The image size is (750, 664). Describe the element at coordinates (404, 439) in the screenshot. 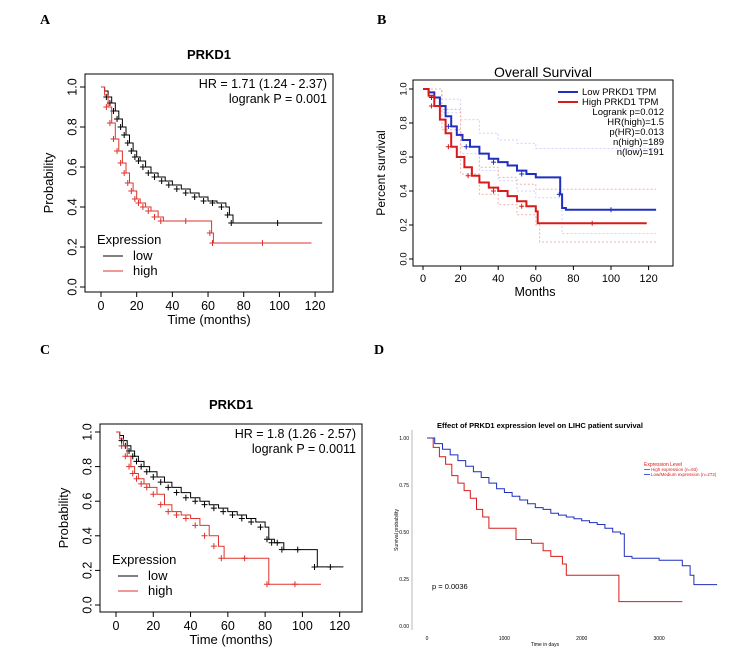

I see `y-tick-label: 1.00` at that location.